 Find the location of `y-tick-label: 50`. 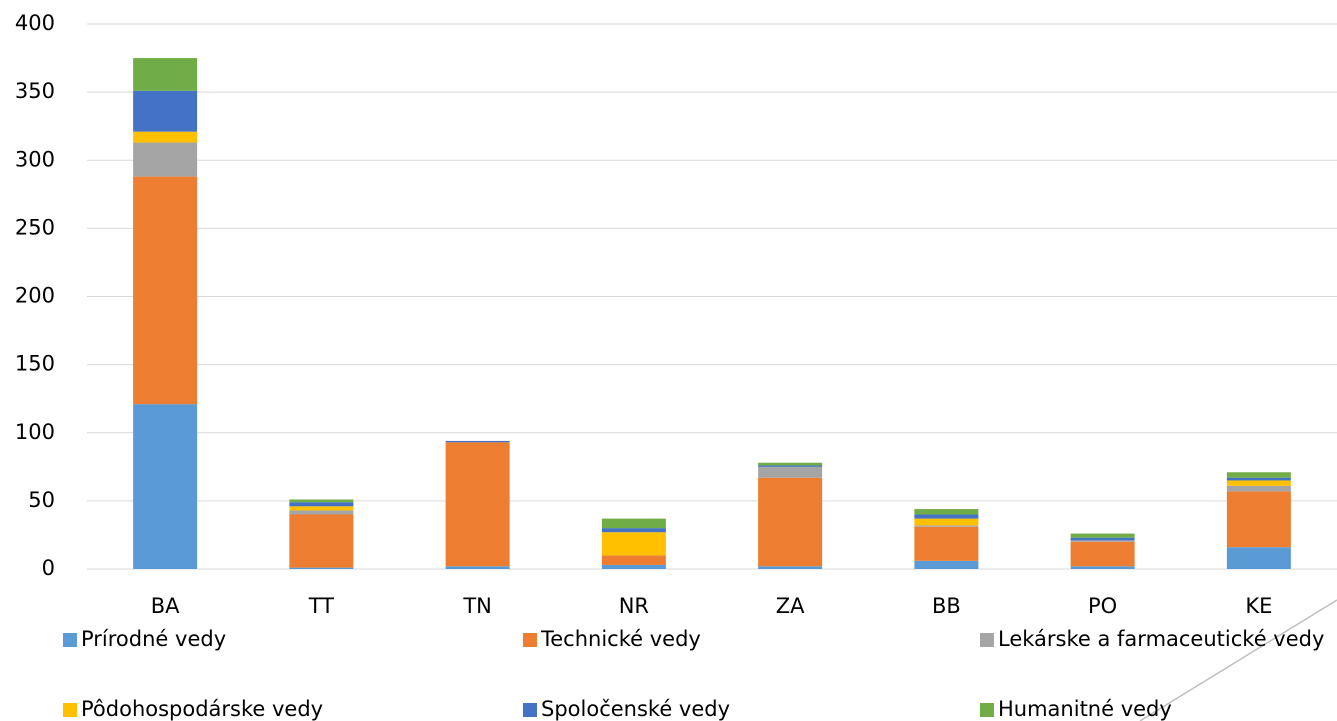

y-tick-label: 50 is located at coordinates (41, 500).